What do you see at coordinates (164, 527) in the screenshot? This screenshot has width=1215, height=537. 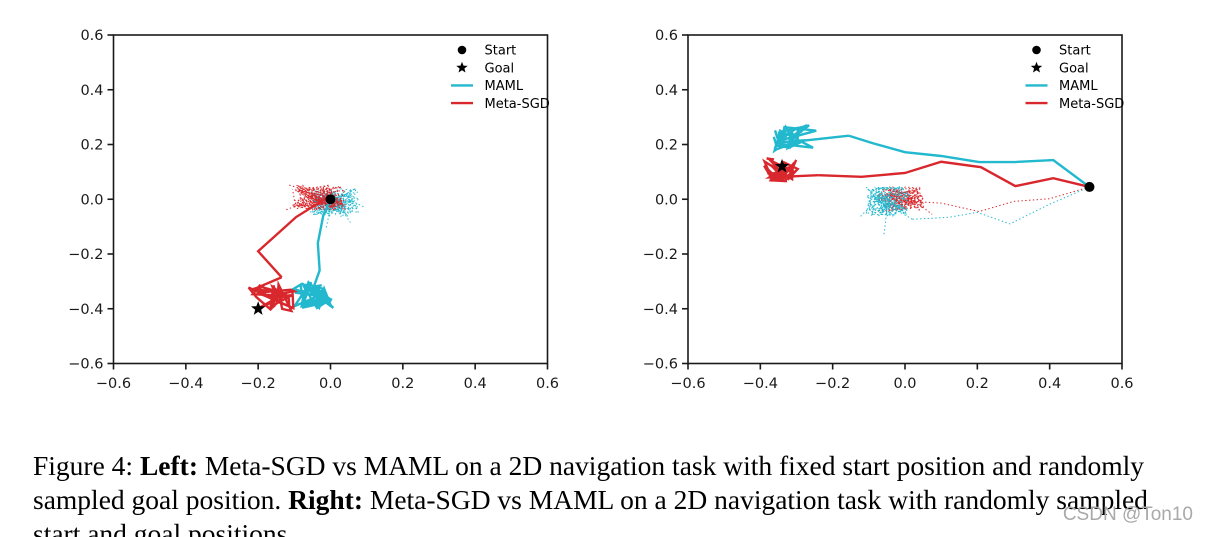 I see `caption-line-3: start and goal positions.` at bounding box center [164, 527].